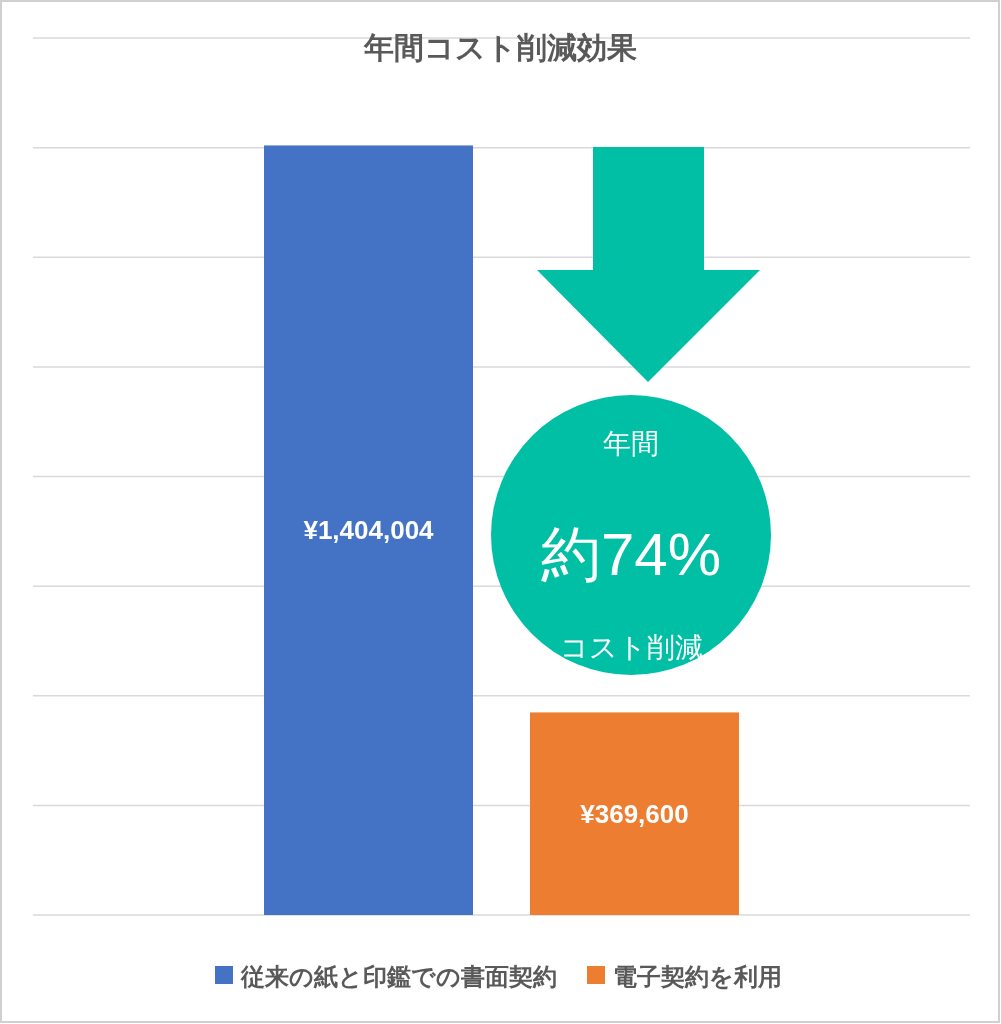  I want to click on chart-title: 年間コスト削減効果, so click(500, 47).